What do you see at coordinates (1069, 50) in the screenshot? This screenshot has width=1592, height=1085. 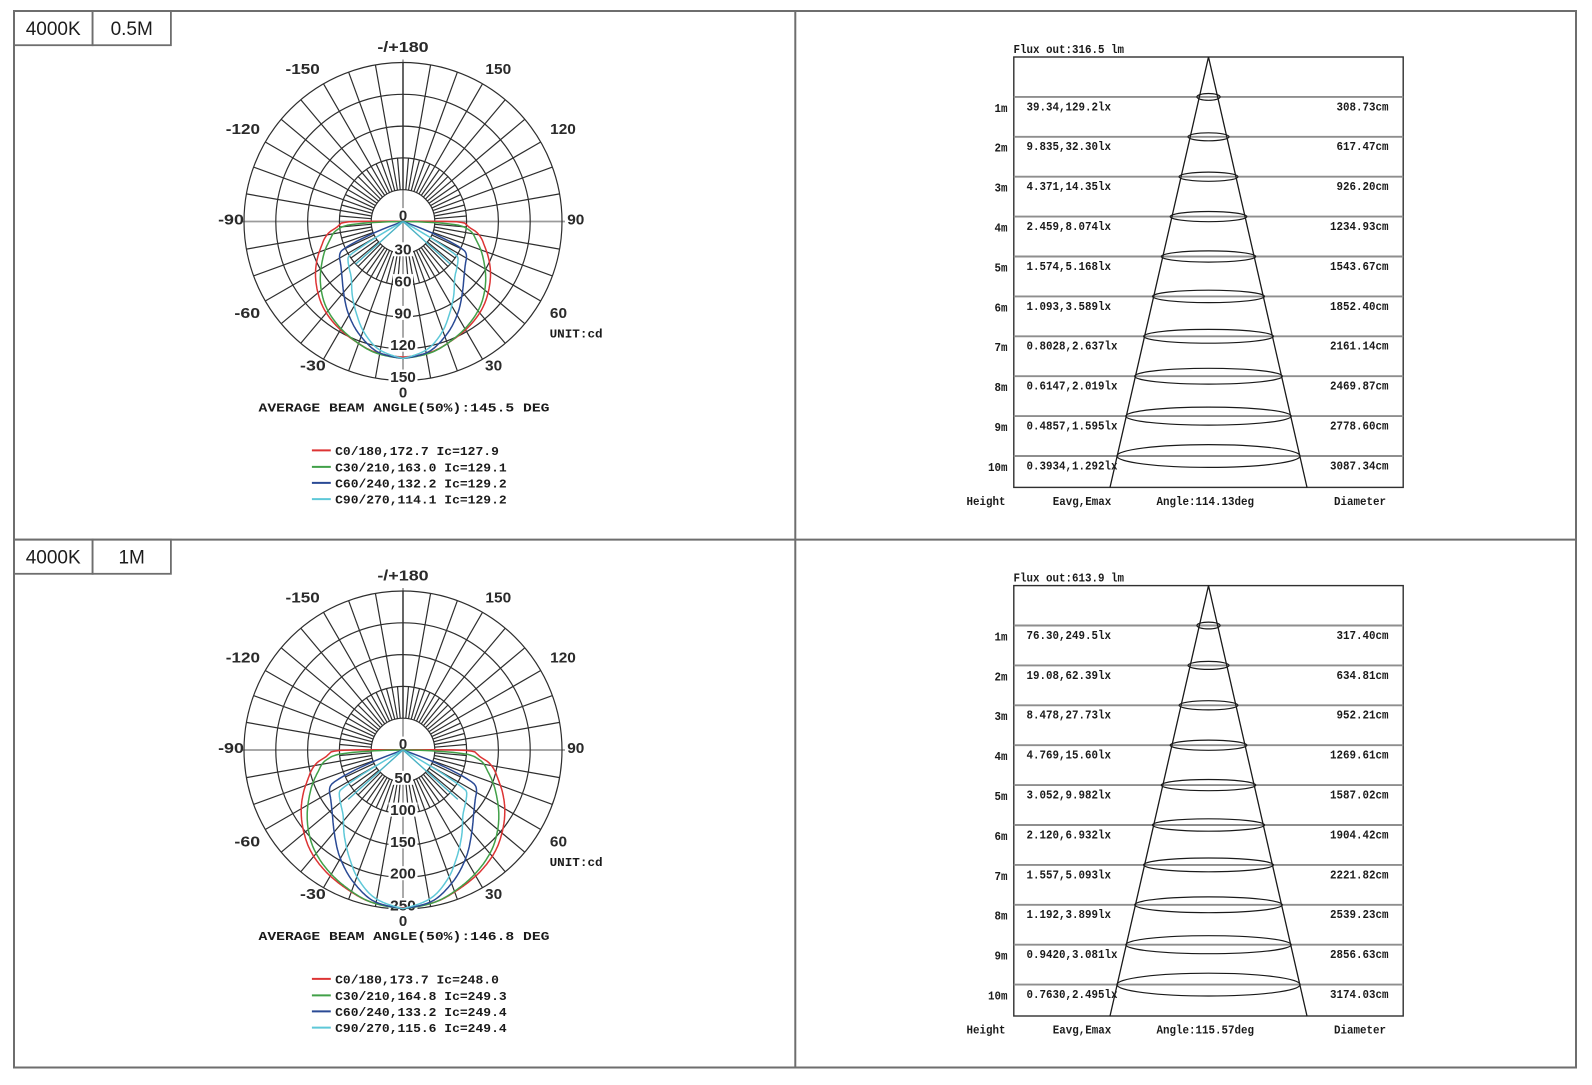 I see `svg-text: Flux out:316.5 lm` at bounding box center [1069, 50].